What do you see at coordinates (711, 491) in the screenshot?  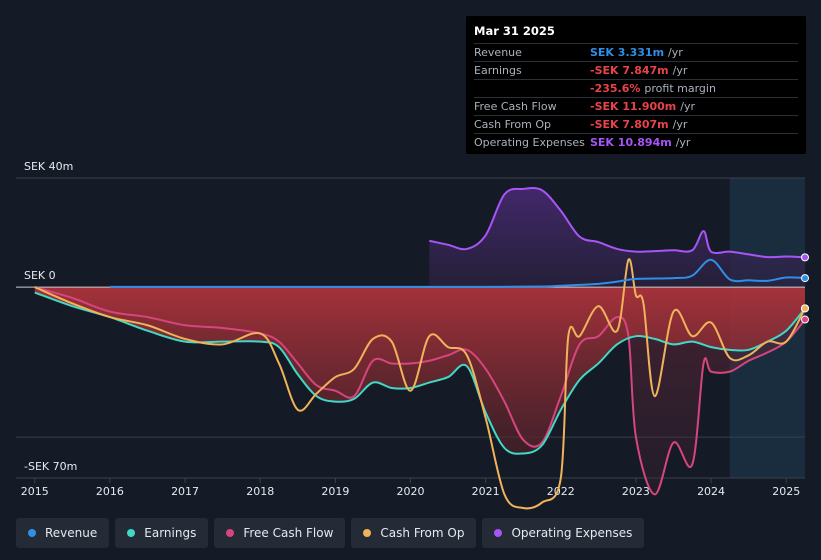 I see `x-tick-label: 2024` at bounding box center [711, 491].